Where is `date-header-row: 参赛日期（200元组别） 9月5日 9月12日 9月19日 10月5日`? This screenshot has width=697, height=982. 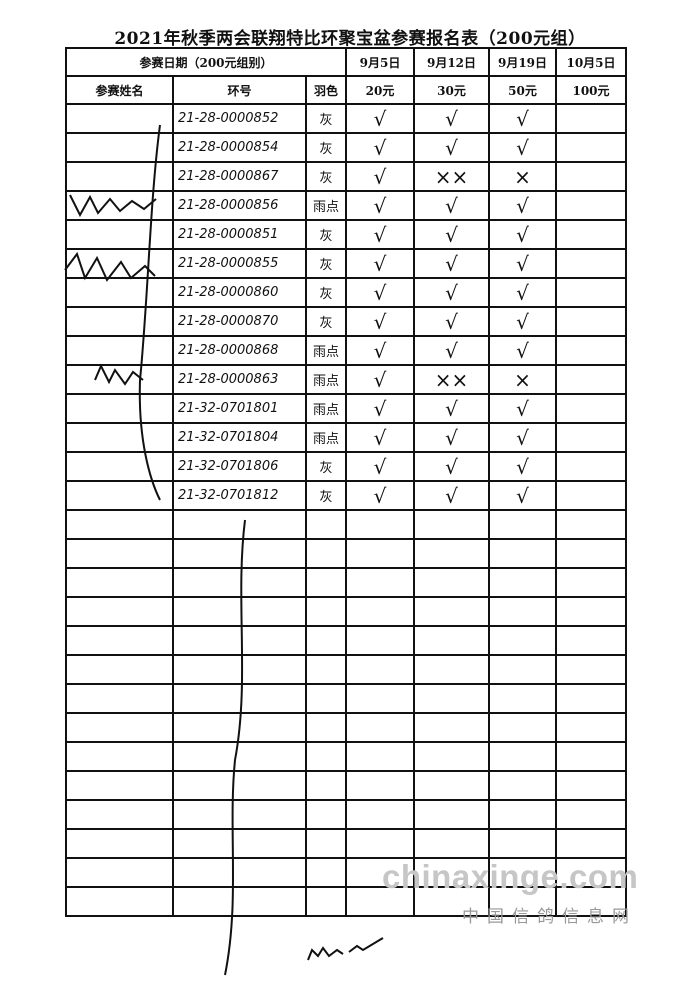
date-header-row: 参赛日期（200元组别） 9月5日 9月12日 9月19日 10月5日 is located at coordinates (346, 62).